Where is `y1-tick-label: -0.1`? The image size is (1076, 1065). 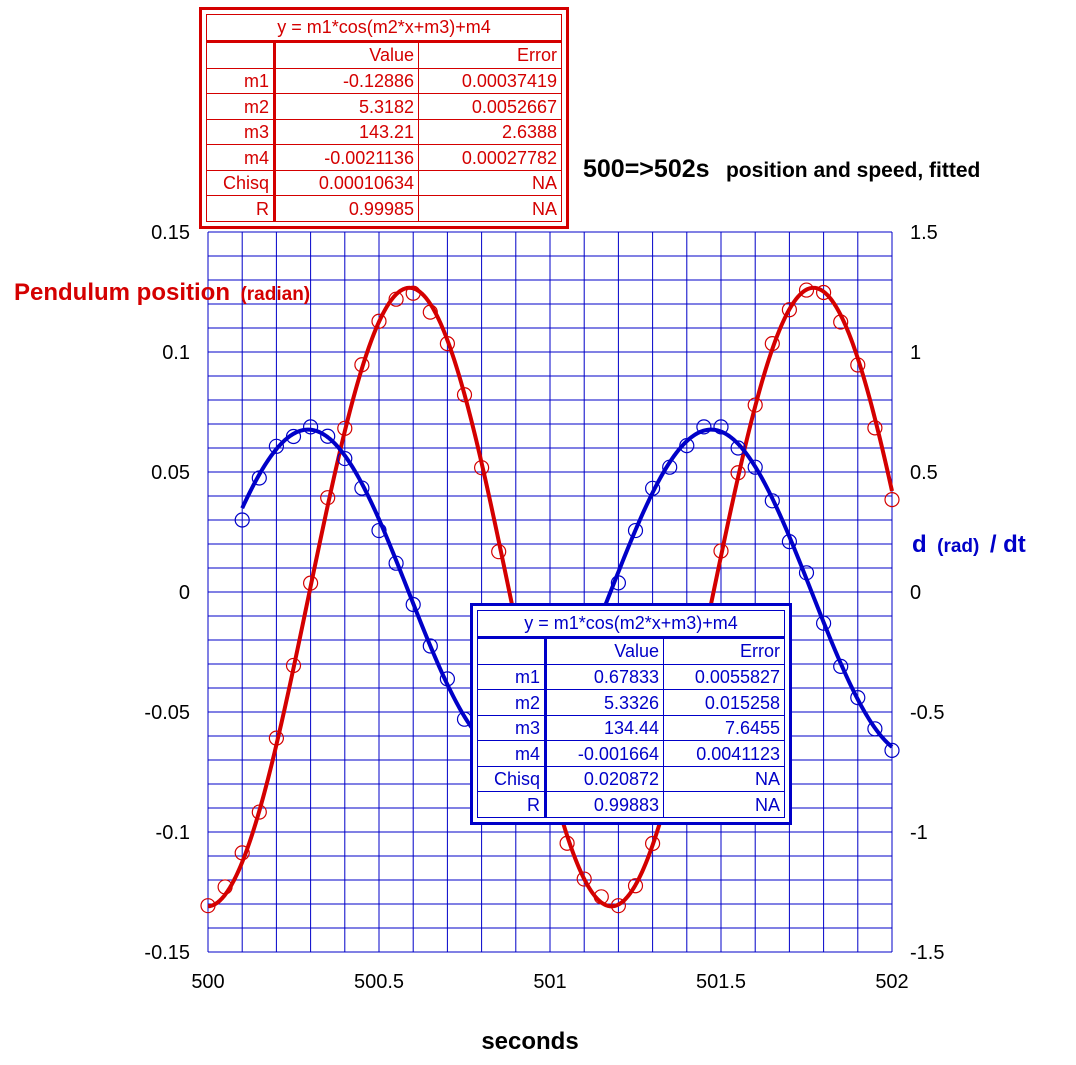 y1-tick-label: -0.1 is located at coordinates (173, 833).